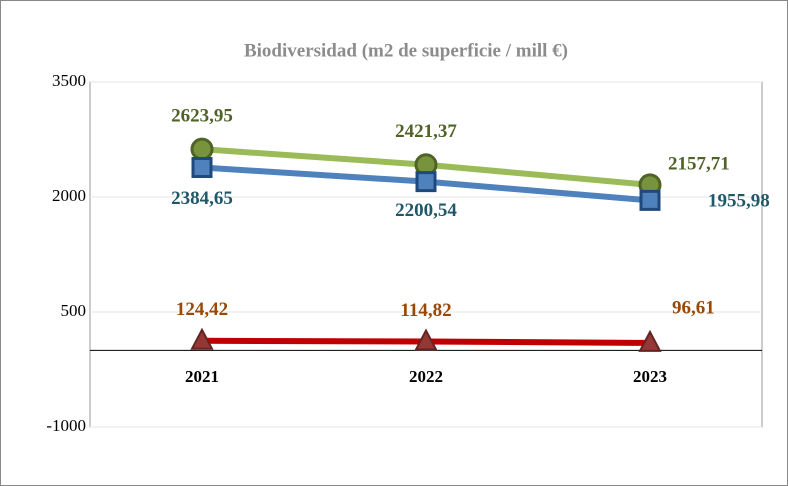  What do you see at coordinates (69, 195) in the screenshot?
I see `y-tick-label: 2000` at bounding box center [69, 195].